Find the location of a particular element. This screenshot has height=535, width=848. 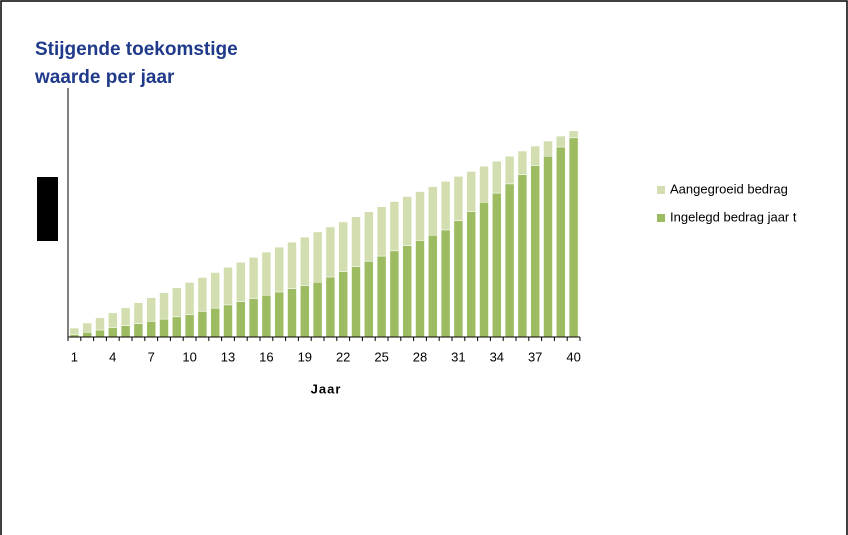

x-tick-label: 28 is located at coordinates (420, 356).